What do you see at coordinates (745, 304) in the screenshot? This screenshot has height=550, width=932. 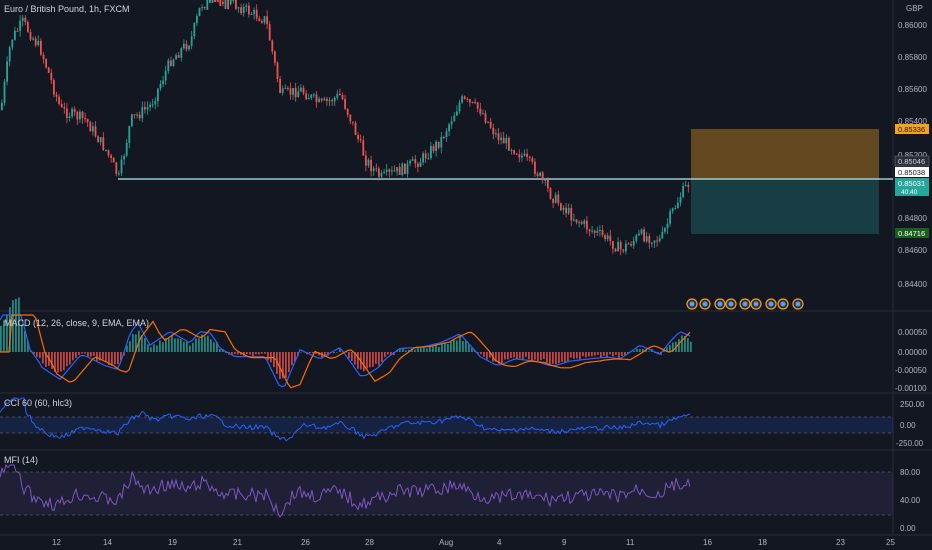 I see `events-row` at bounding box center [745, 304].